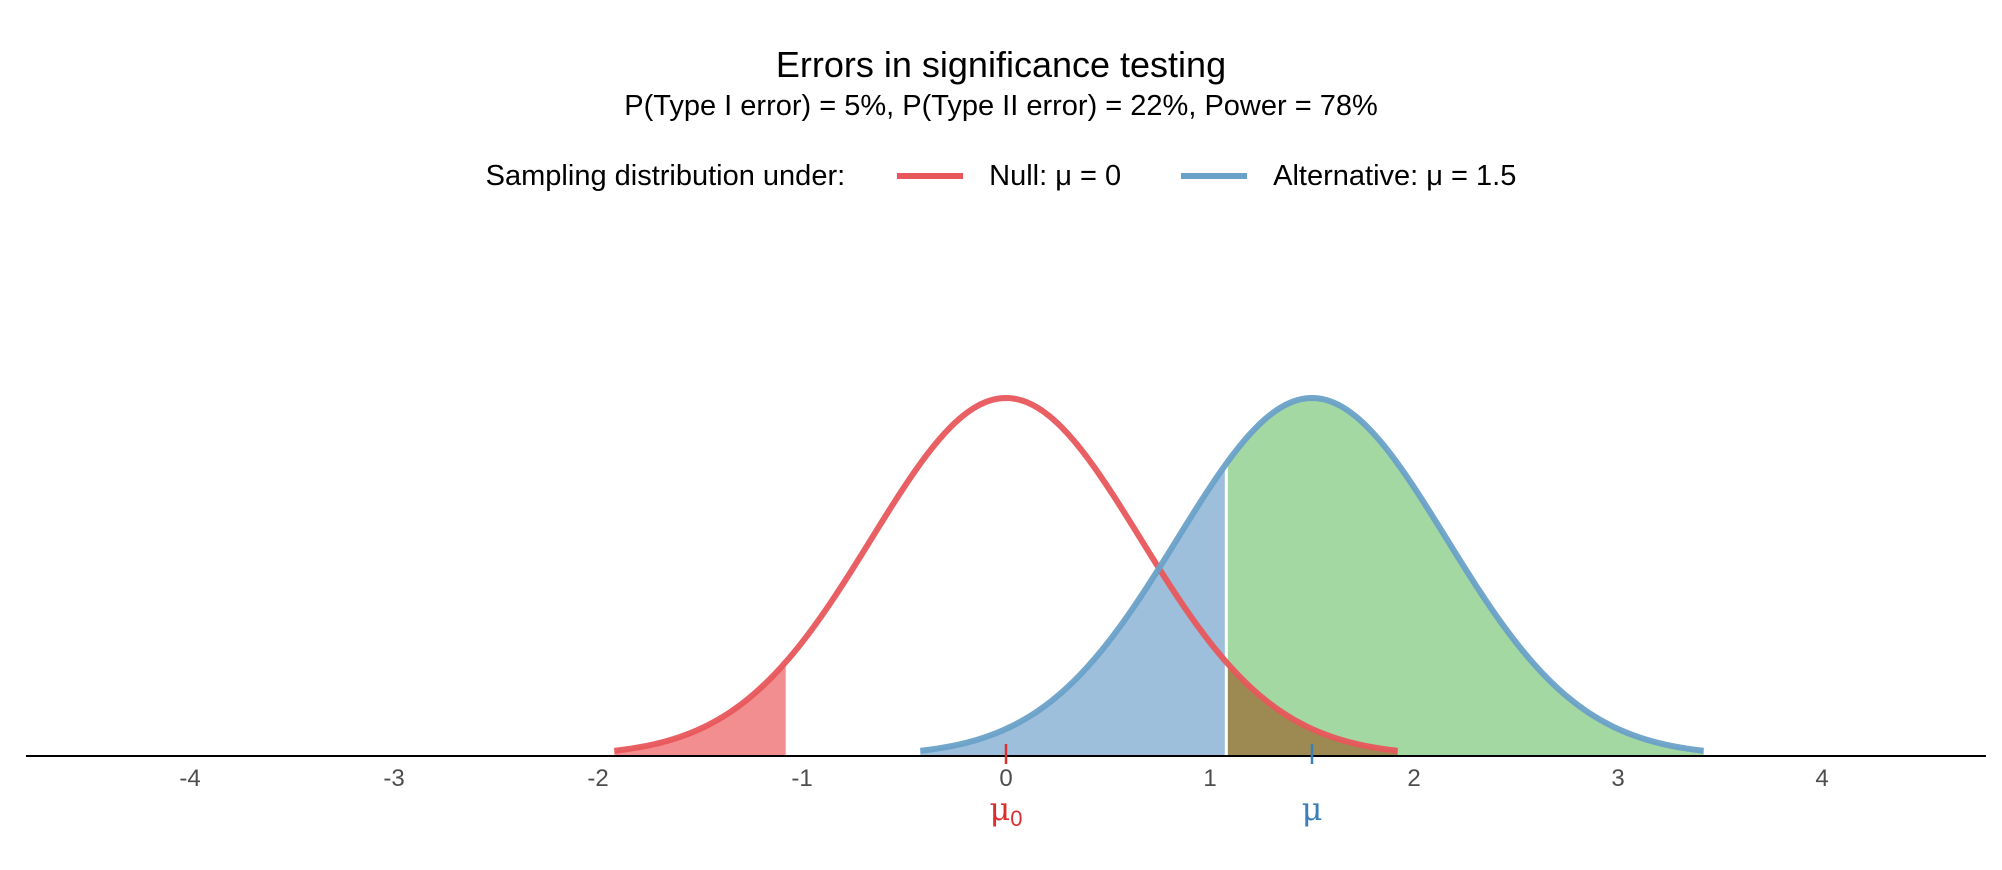 Image resolution: width=2002 pixels, height=870 pixels. I want to click on chart-title: Errors in significance testing, so click(1001, 64).